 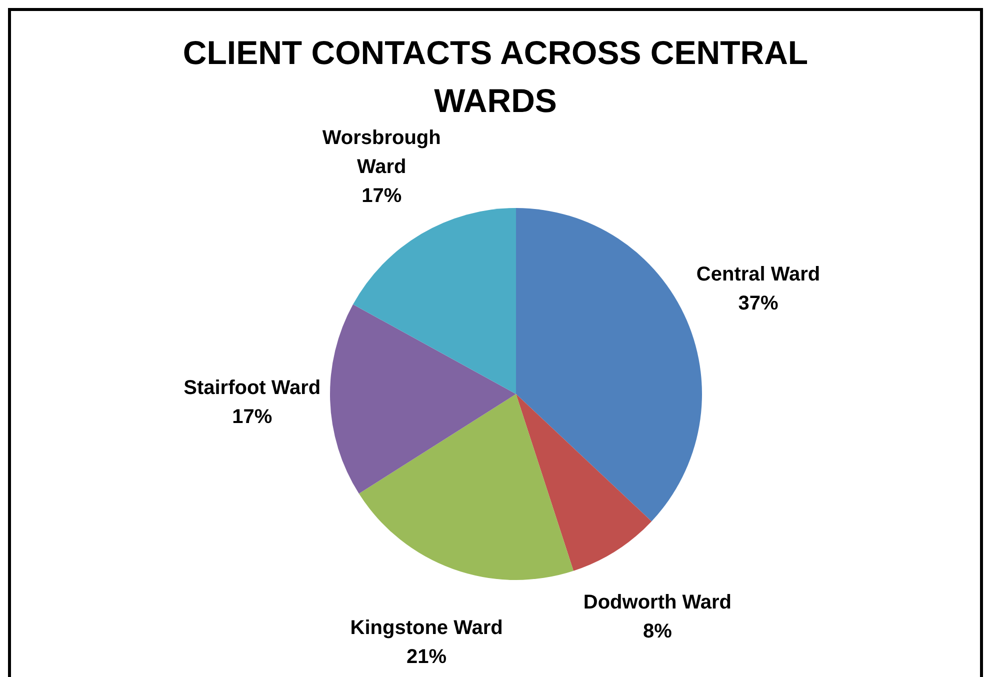 I want to click on slice-label: Worsbrough Ward, so click(x=381, y=152).